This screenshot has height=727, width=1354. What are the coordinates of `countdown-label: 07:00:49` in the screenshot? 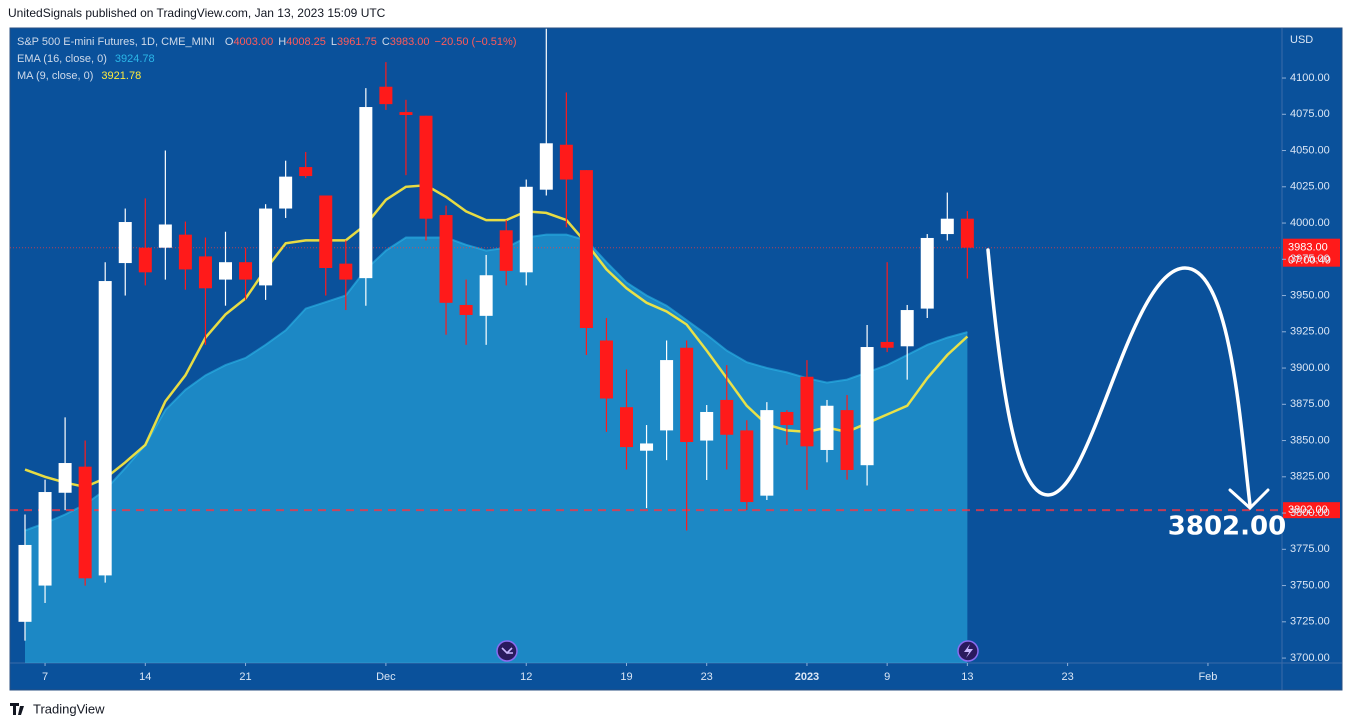 It's located at (1309, 261).